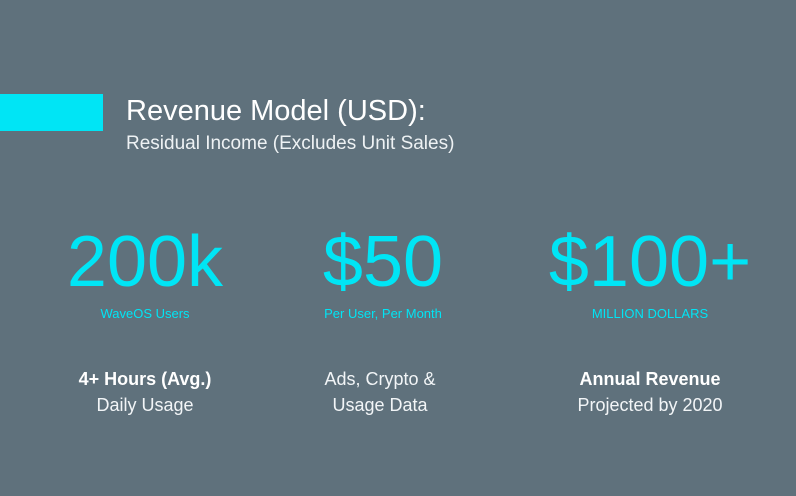 This screenshot has height=496, width=796. What do you see at coordinates (383, 262) in the screenshot?
I see `stat-value-price: $50` at bounding box center [383, 262].